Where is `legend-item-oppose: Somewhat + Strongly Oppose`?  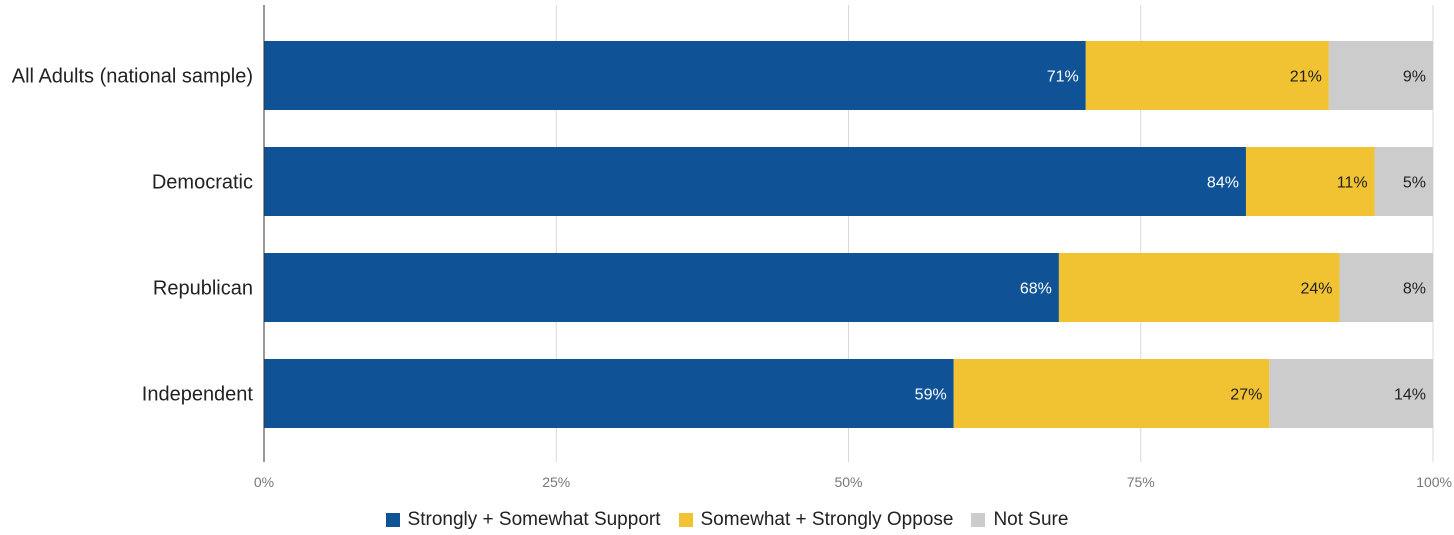
legend-item-oppose: Somewhat + Strongly Oppose is located at coordinates (816, 520).